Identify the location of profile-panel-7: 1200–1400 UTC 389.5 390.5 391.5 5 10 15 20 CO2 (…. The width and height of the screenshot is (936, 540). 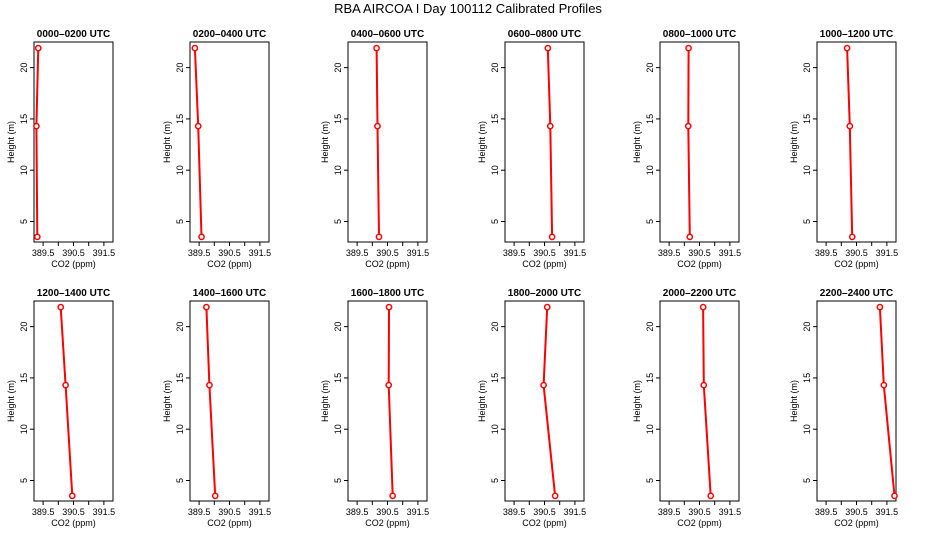
(60, 408).